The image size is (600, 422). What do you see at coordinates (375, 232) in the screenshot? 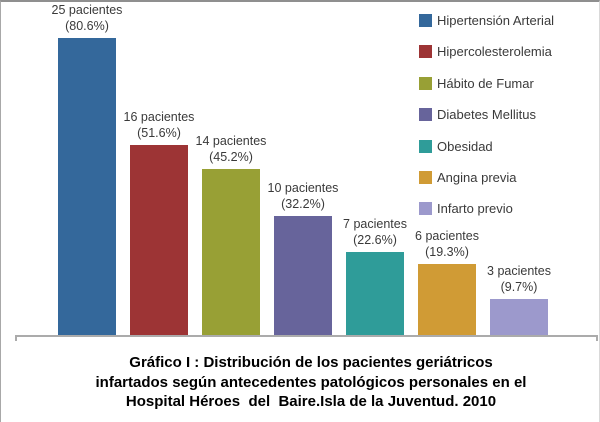
I see `bar-value-label-obesidad: 7 pacientes (22.6%)` at bounding box center [375, 232].